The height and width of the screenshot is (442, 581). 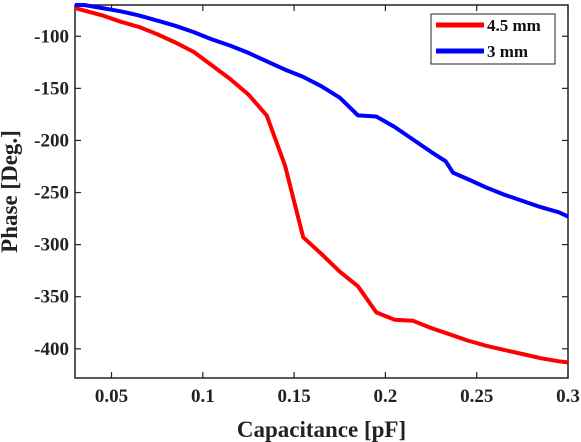 What do you see at coordinates (11, 191) in the screenshot?
I see `y-axis-title: Phase [Deg.]` at bounding box center [11, 191].